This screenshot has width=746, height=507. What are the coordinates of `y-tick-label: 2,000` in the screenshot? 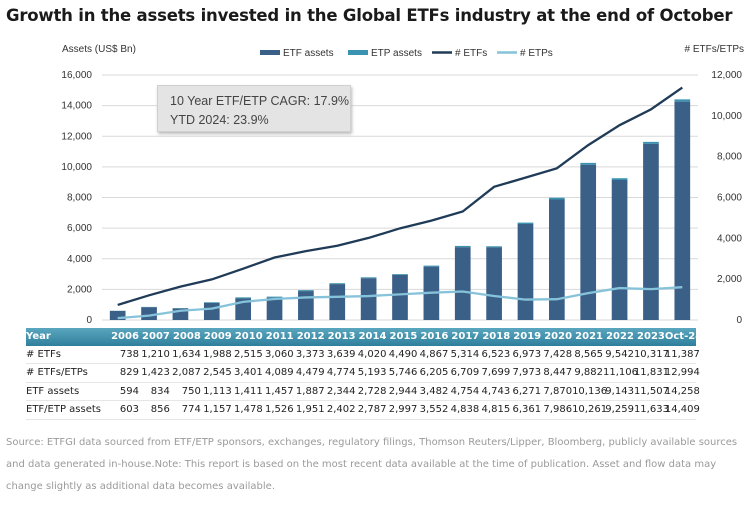 It's located at (79, 289).